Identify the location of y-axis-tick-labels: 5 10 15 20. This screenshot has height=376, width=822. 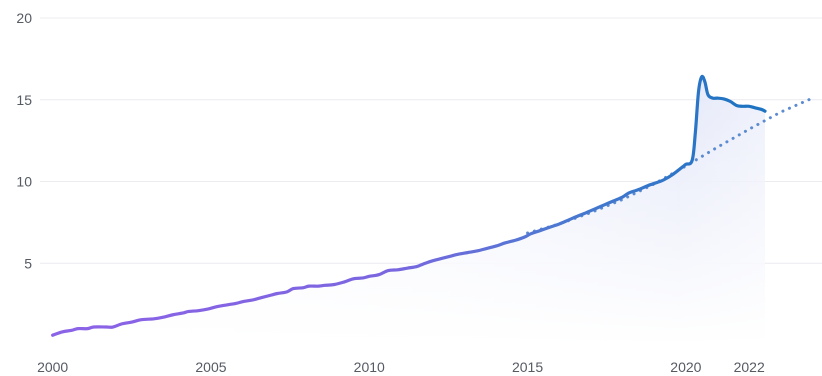
(24, 140).